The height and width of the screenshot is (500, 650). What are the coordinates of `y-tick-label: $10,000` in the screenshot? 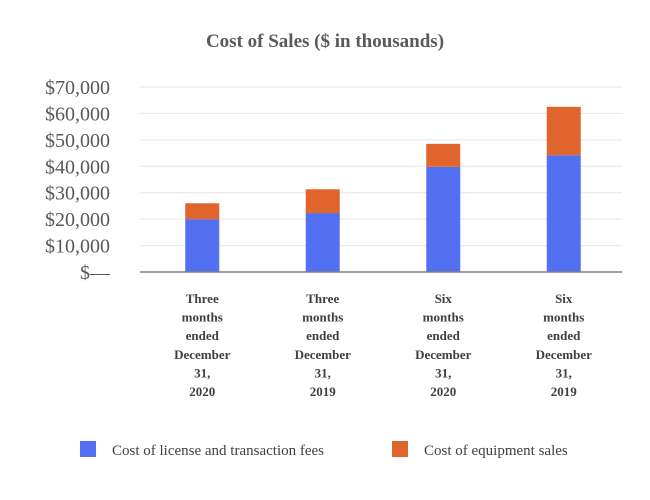 It's located at (77, 247).